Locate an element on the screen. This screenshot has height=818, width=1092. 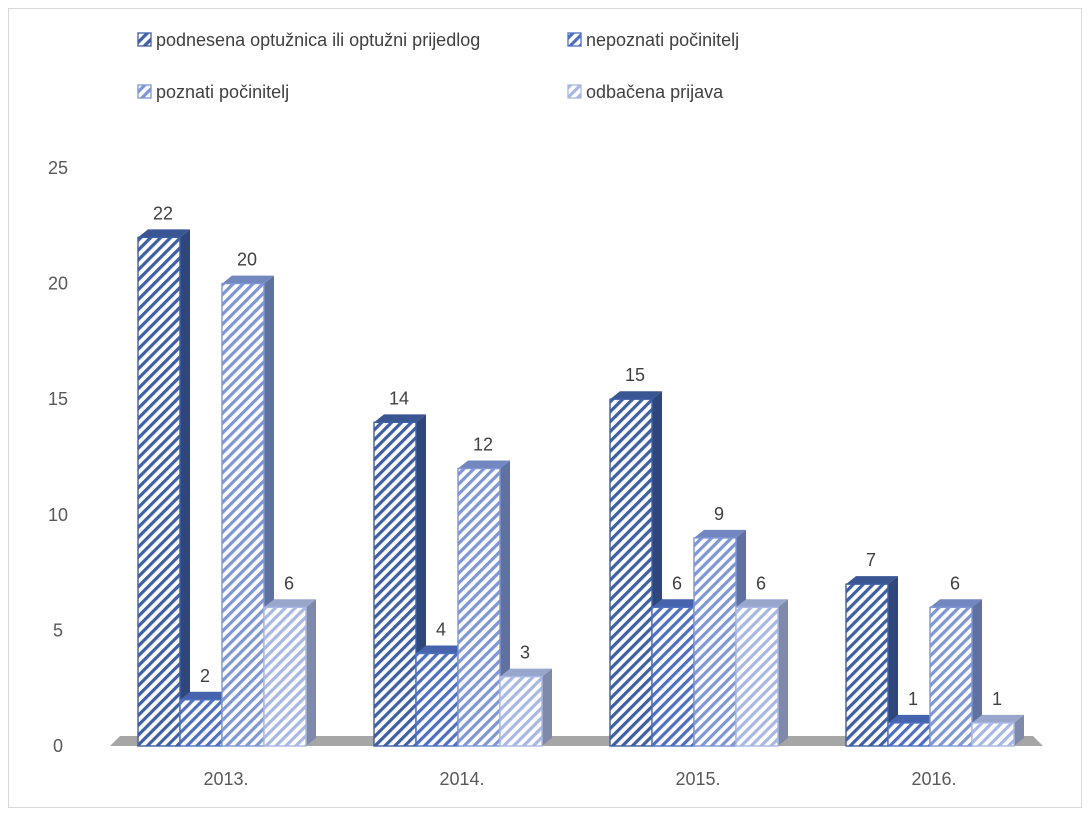
data-label: 2 is located at coordinates (205, 676).